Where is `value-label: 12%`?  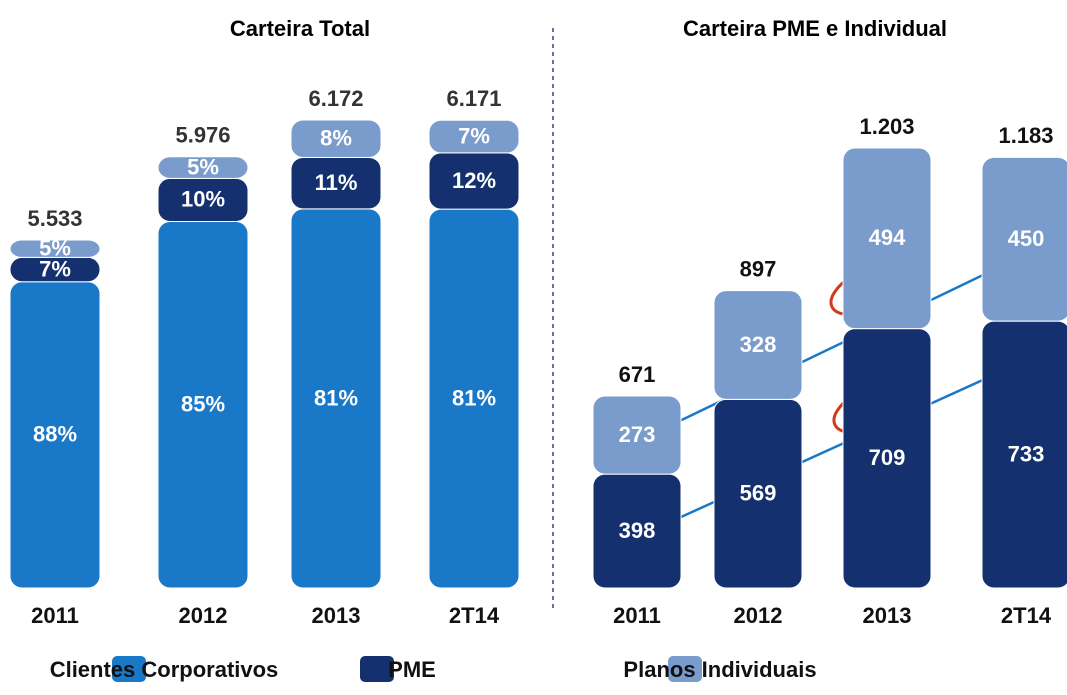
value-label: 12% is located at coordinates (474, 180).